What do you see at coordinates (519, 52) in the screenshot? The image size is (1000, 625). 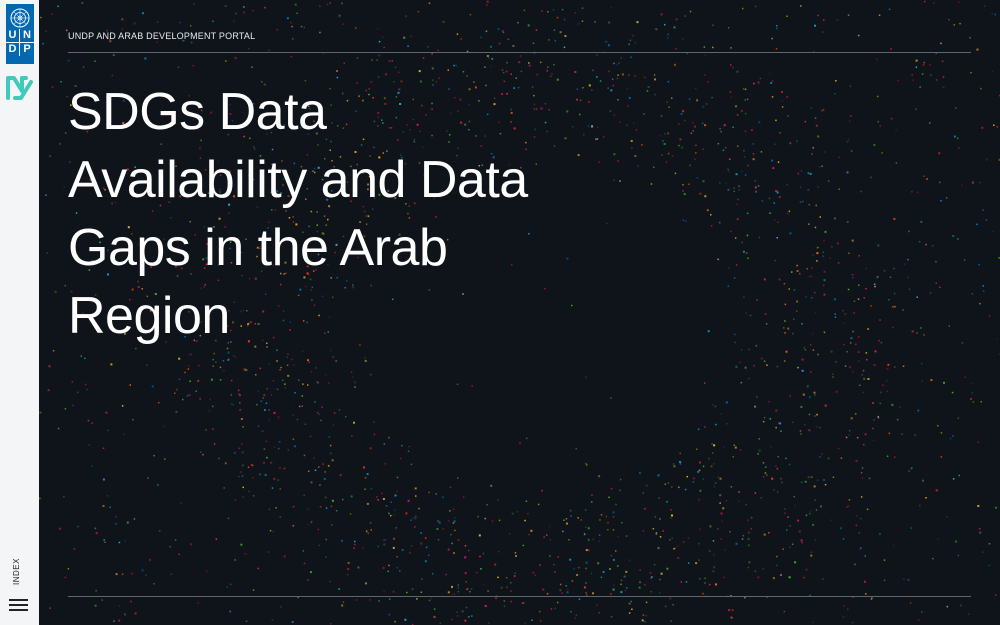 I see `top-divider` at bounding box center [519, 52].